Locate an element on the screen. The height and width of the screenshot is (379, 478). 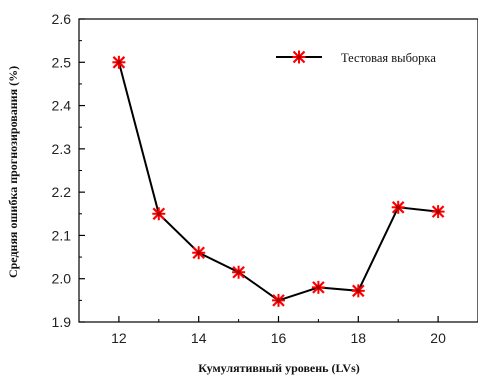
legend-marker-symbol is located at coordinates (299, 57).